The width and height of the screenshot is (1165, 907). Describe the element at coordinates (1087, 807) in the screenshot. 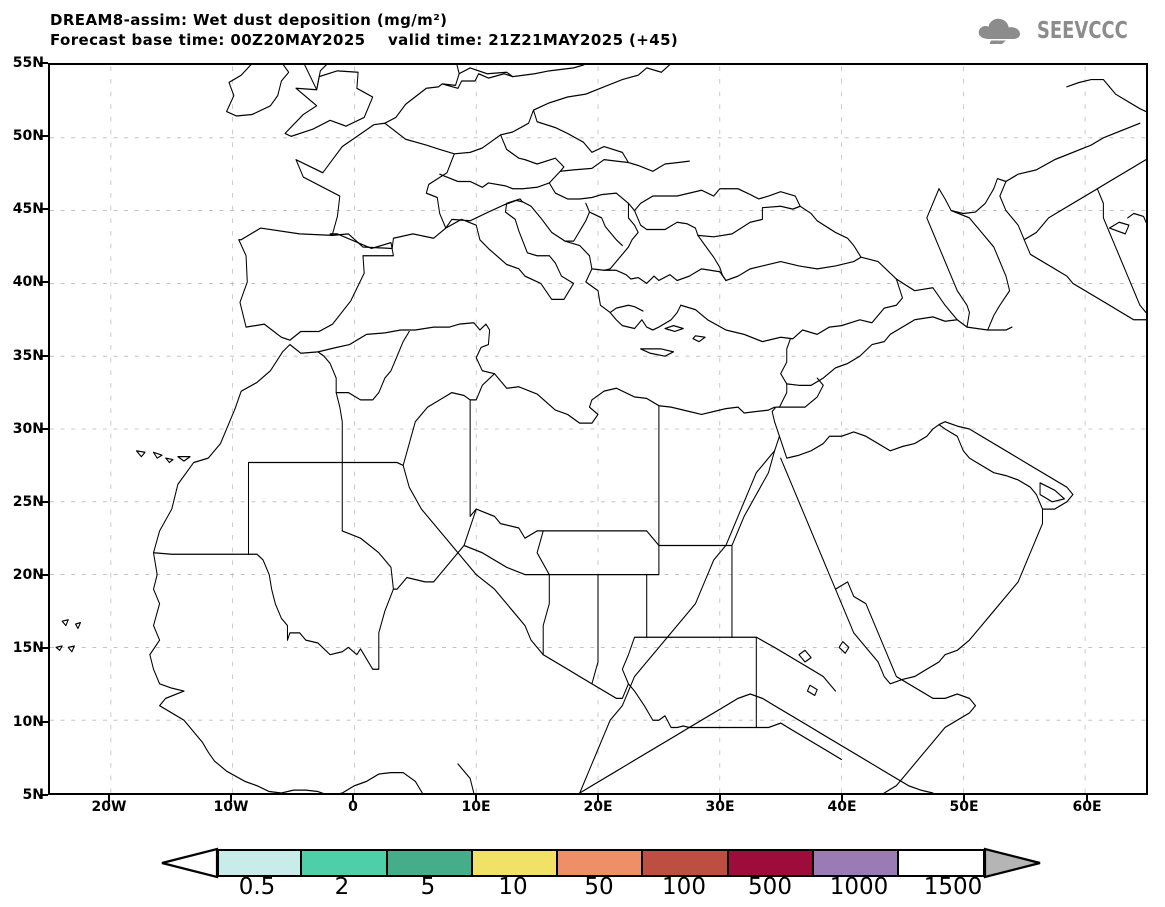

I see `x-label-60E: 60E` at that location.